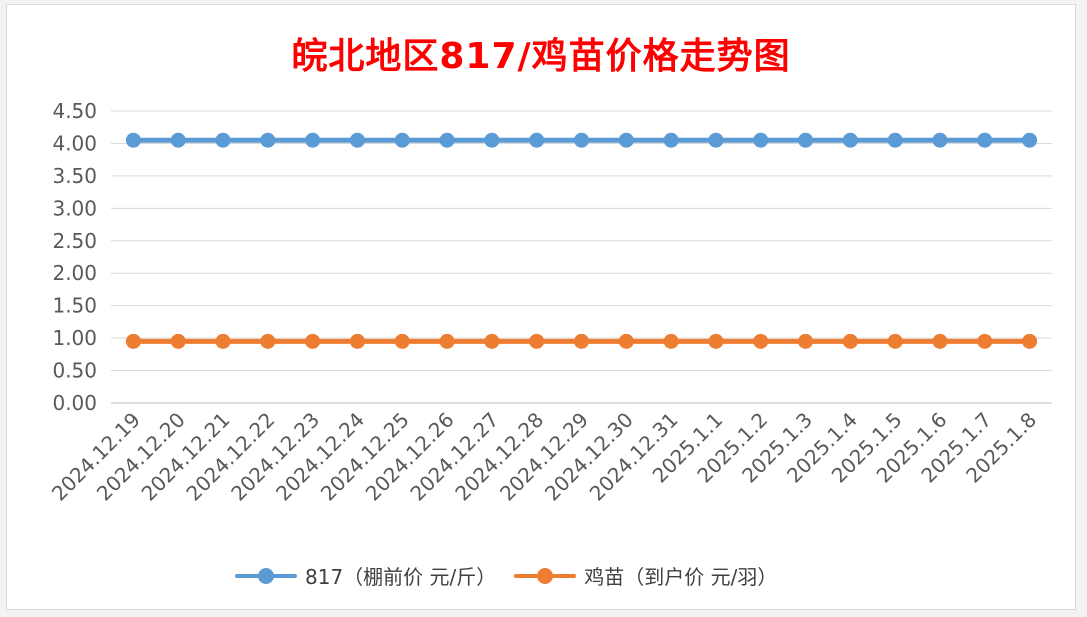 The image size is (1087, 617). Describe the element at coordinates (541, 56) in the screenshot. I see `chart-title: 皖北地区817/鸡苗价格走势图` at that location.